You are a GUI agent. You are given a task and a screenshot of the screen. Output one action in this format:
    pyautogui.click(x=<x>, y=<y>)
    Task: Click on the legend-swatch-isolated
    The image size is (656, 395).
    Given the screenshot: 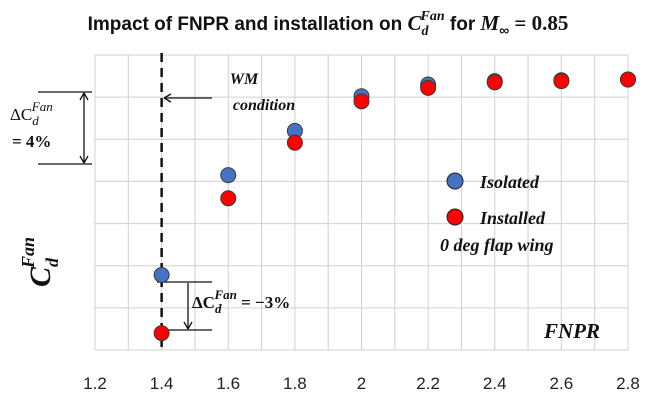 What is the action you would take?
    pyautogui.click(x=455, y=181)
    